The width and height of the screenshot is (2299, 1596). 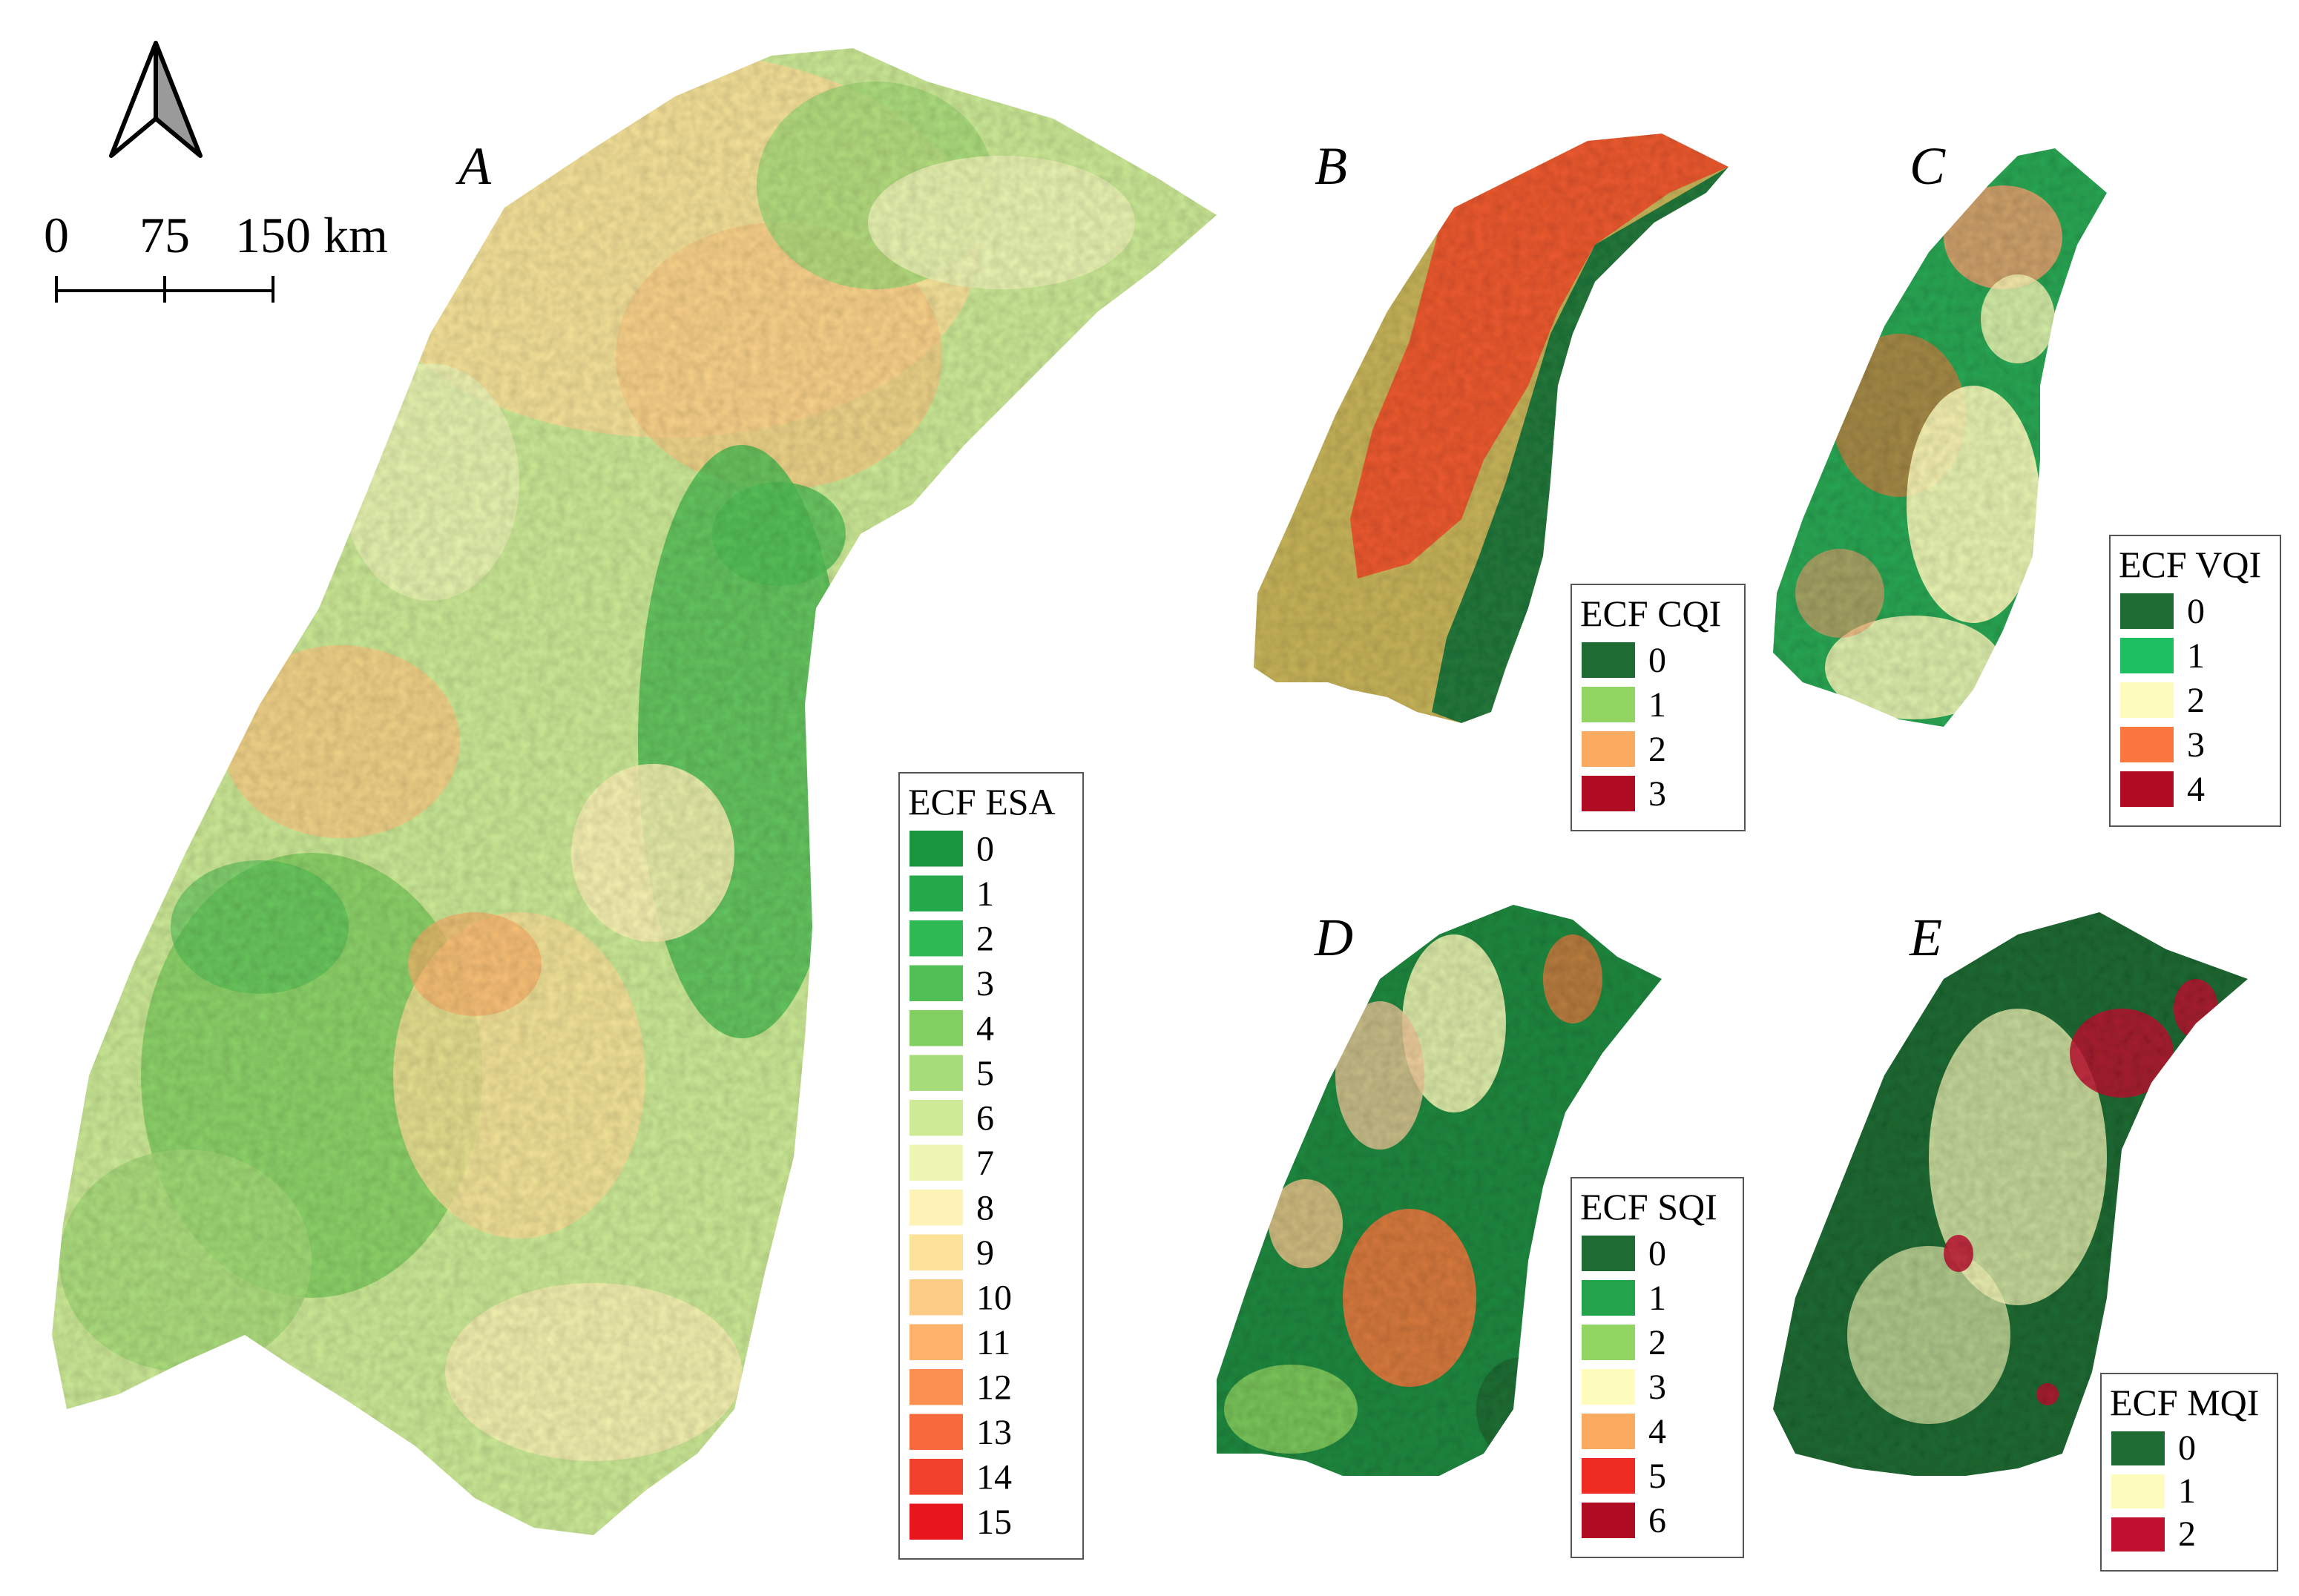 I want to click on scale-label-150: 150 km, so click(x=312, y=235).